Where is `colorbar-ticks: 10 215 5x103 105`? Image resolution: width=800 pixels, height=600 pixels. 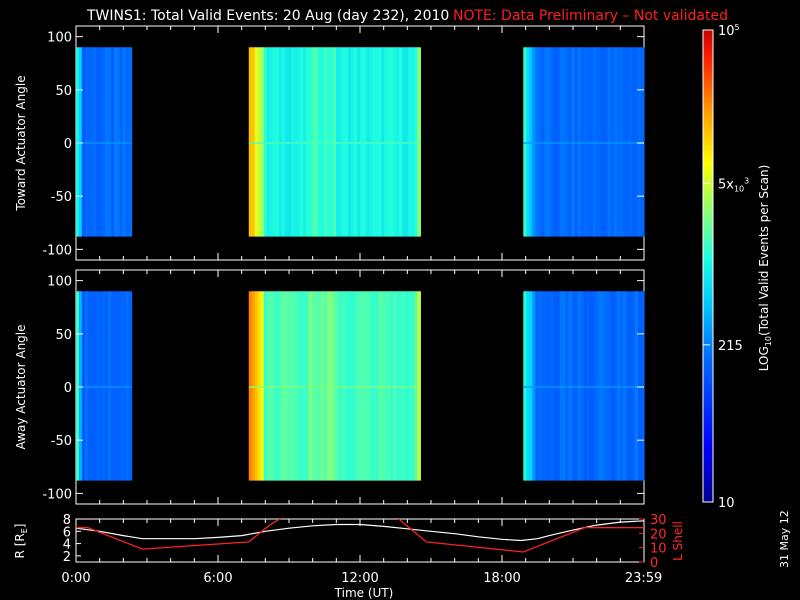 colorbar-ticks: 10 215 5x103 105 is located at coordinates (726, 267).